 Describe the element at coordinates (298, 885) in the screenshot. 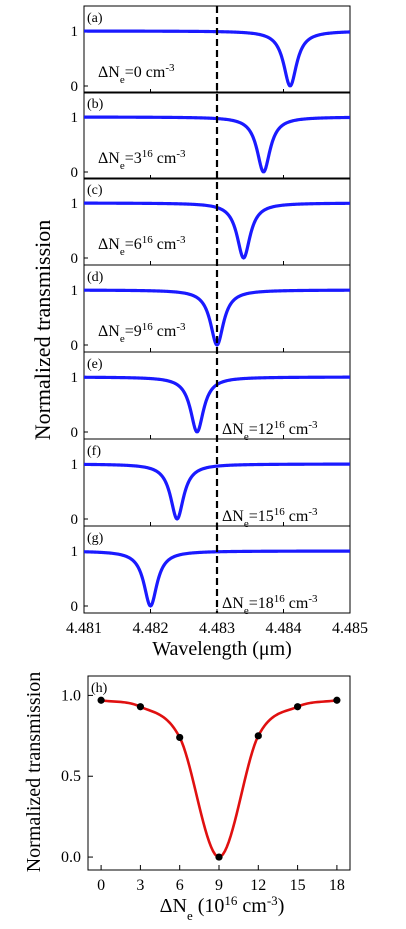

I see `x-tick-label: 15` at that location.